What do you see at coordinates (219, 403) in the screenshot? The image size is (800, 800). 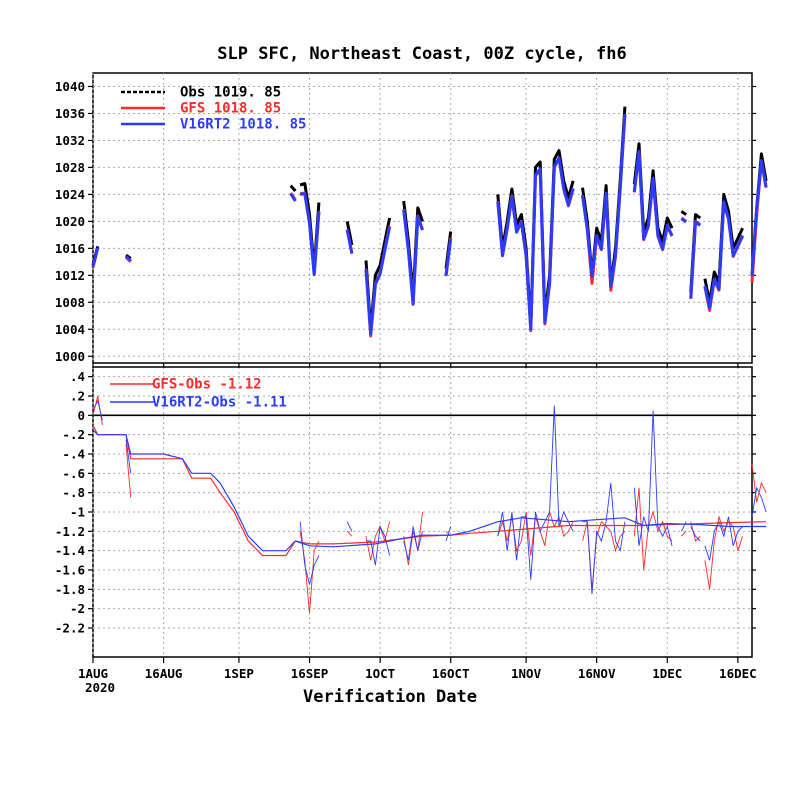 I see `legend-label-v16rt2-obs: V16RT2-Obs -1.11` at bounding box center [219, 403].